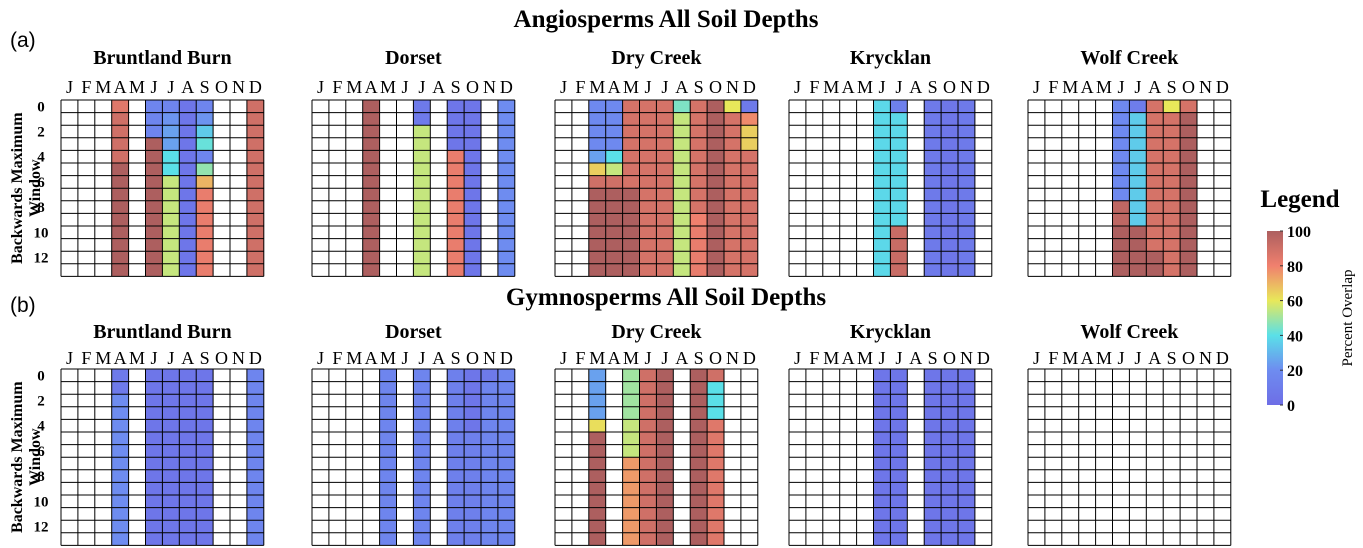 The width and height of the screenshot is (1363, 548). I want to click on month-label: N, so click(1205, 358).